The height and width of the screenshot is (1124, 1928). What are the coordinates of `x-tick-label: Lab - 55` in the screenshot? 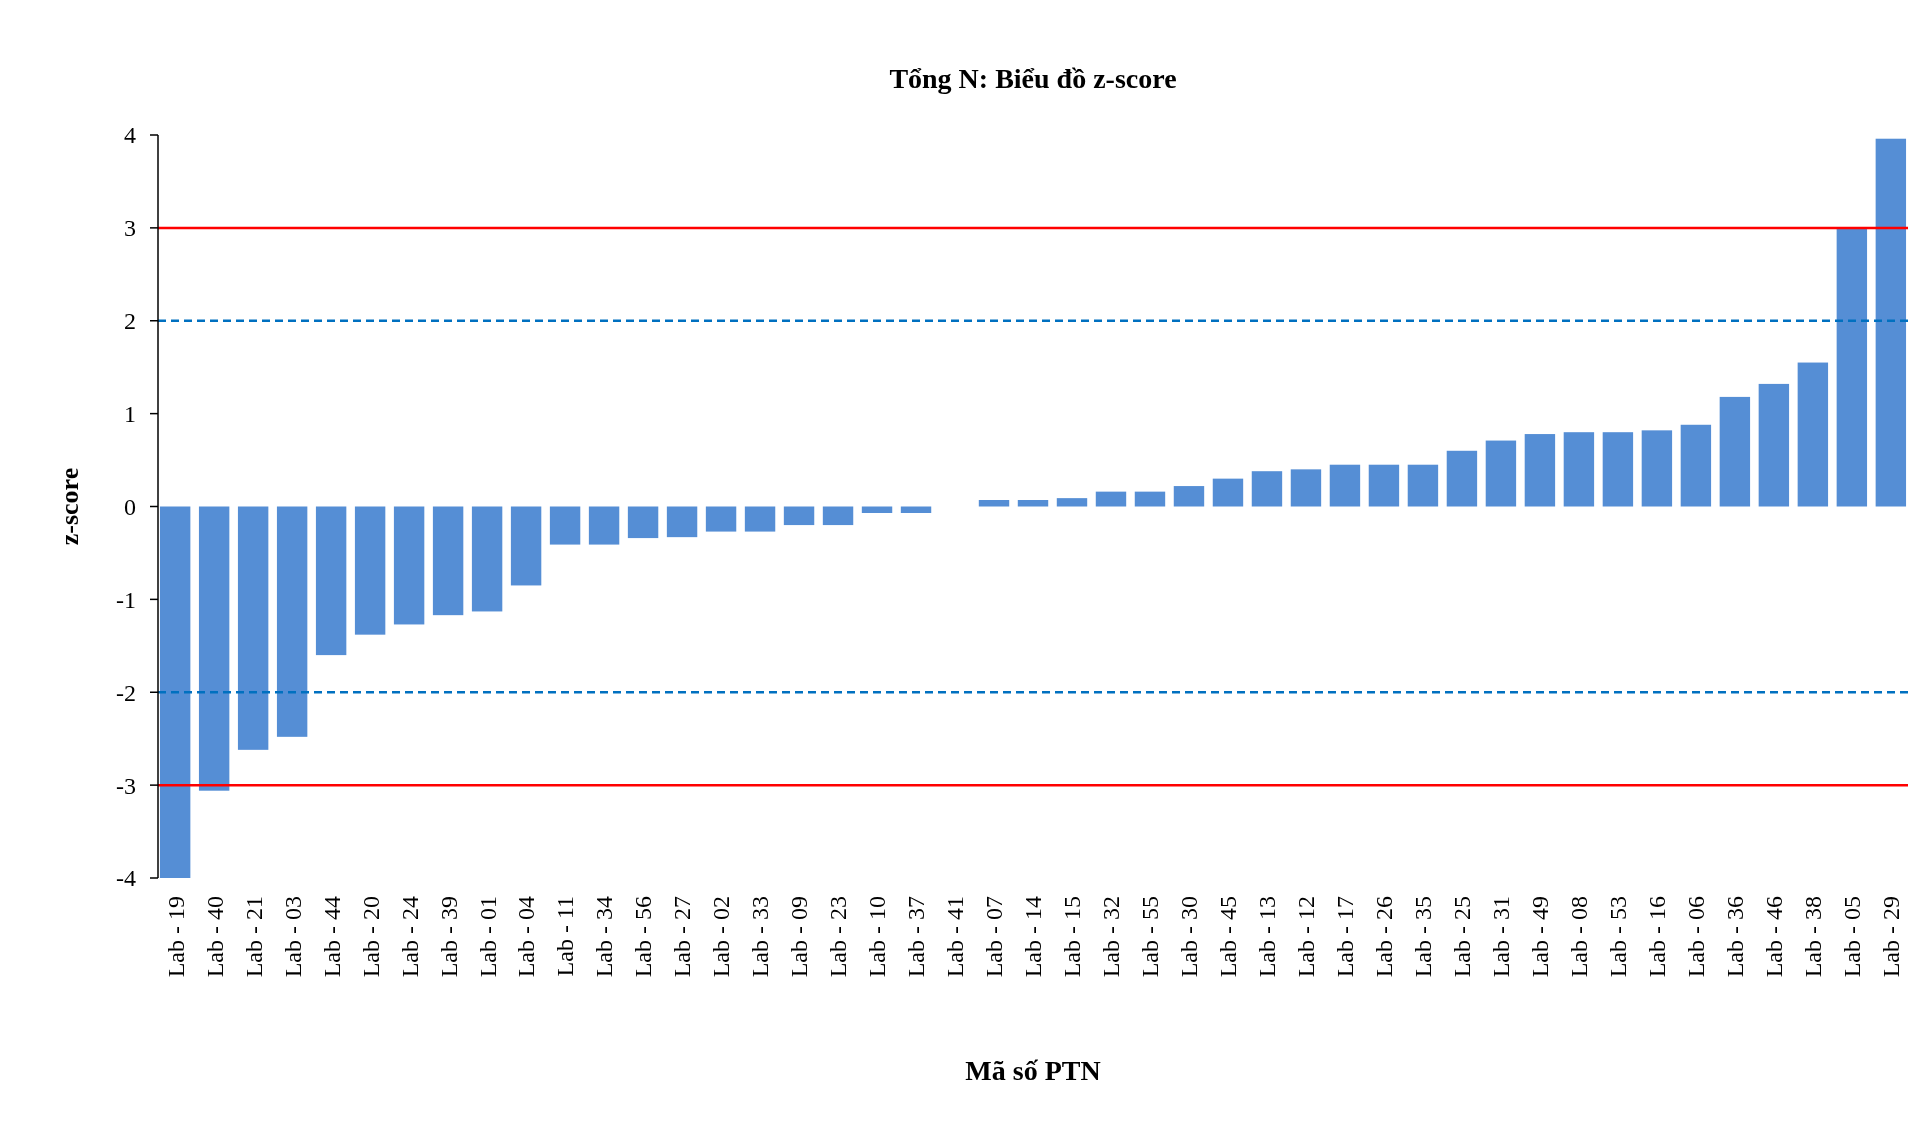 It's located at (1150, 937).